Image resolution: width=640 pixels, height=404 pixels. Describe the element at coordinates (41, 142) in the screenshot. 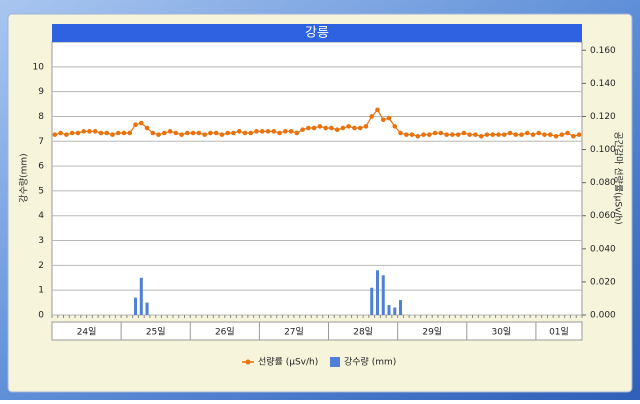

I see `y-tick-label: 7` at that location.